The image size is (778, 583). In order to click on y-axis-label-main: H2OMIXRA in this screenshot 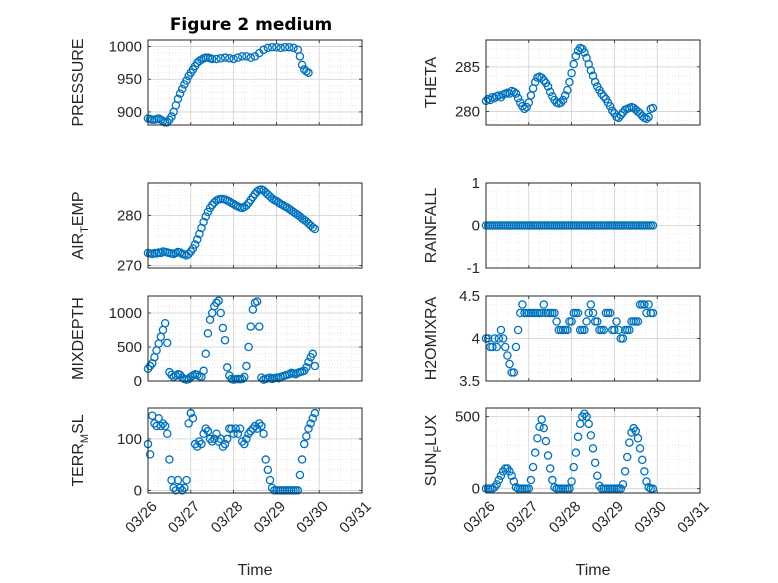, I will do `click(431, 338)`.